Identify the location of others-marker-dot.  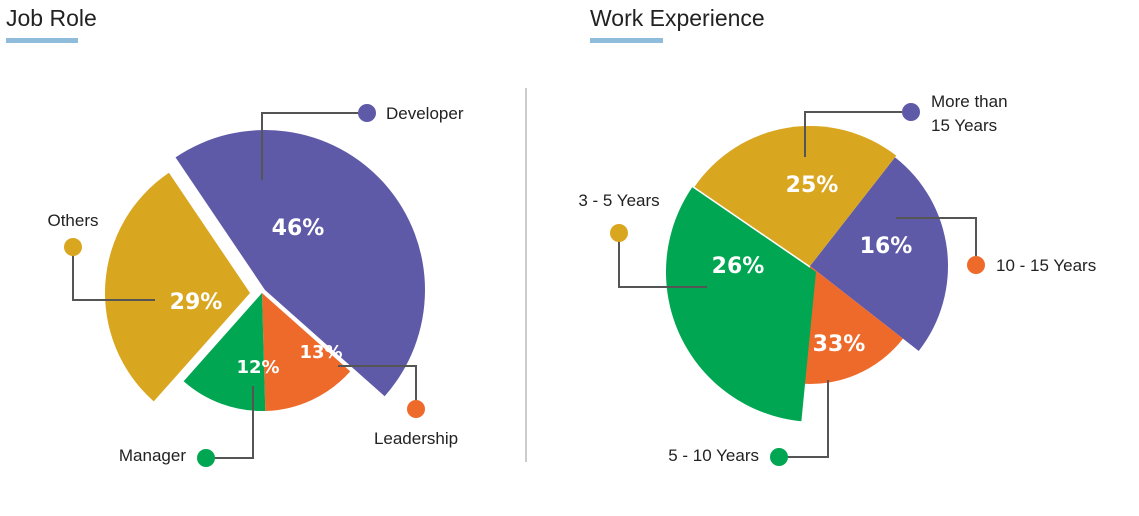
(73, 247).